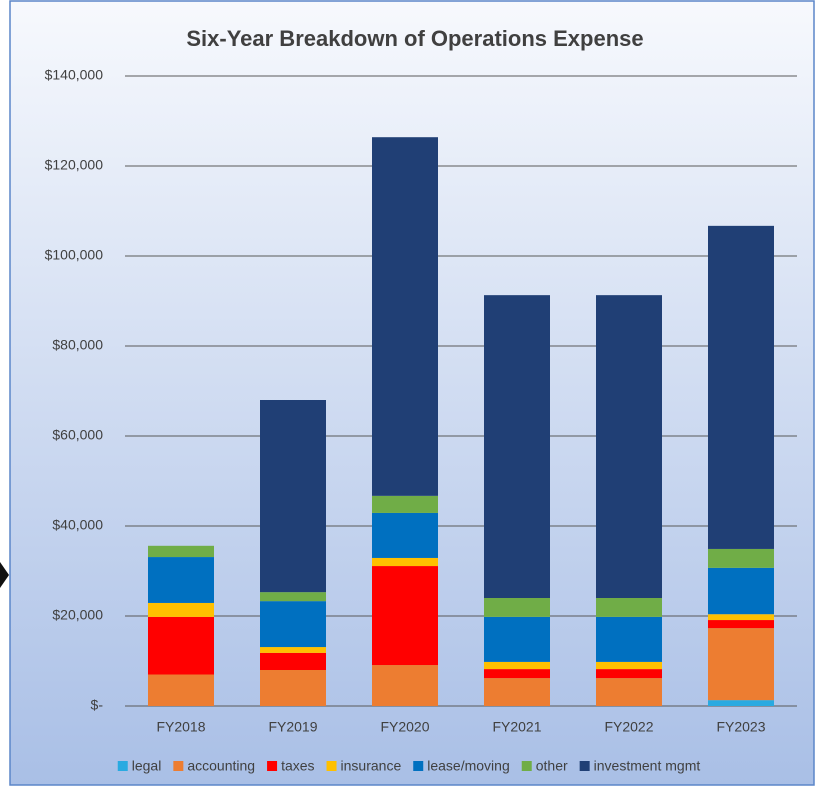  I want to click on legend-label: legal, so click(147, 766).